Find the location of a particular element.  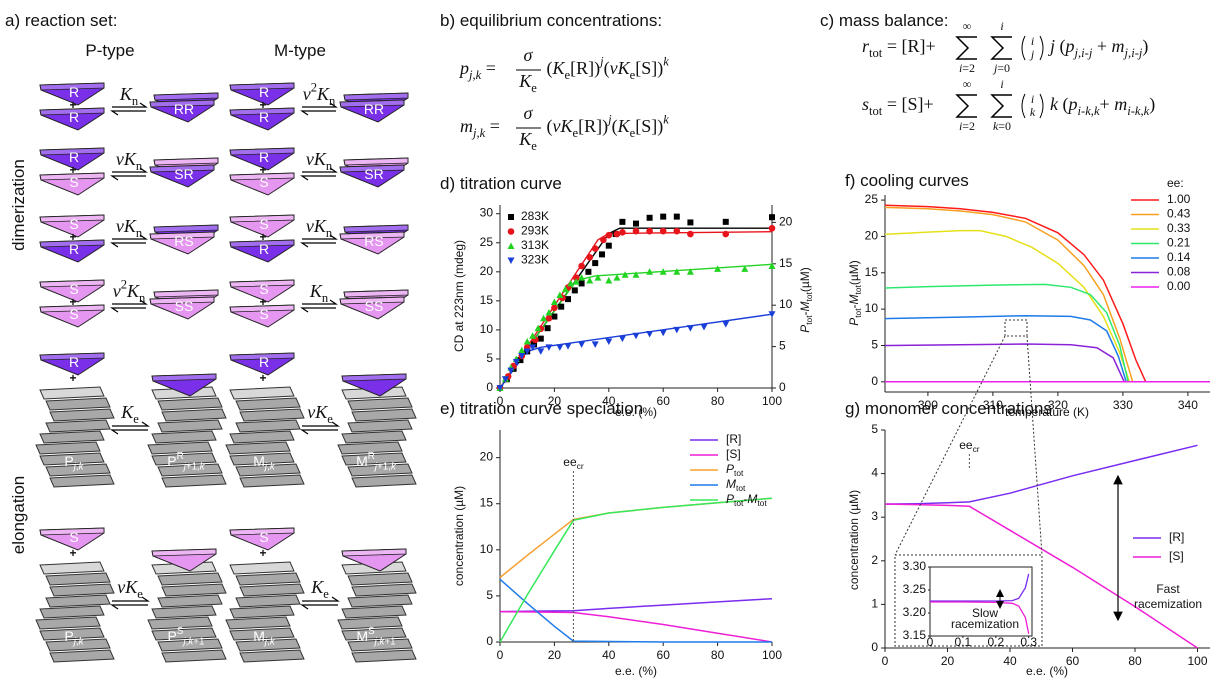

text-part: i is located at coordinates (960, 126).